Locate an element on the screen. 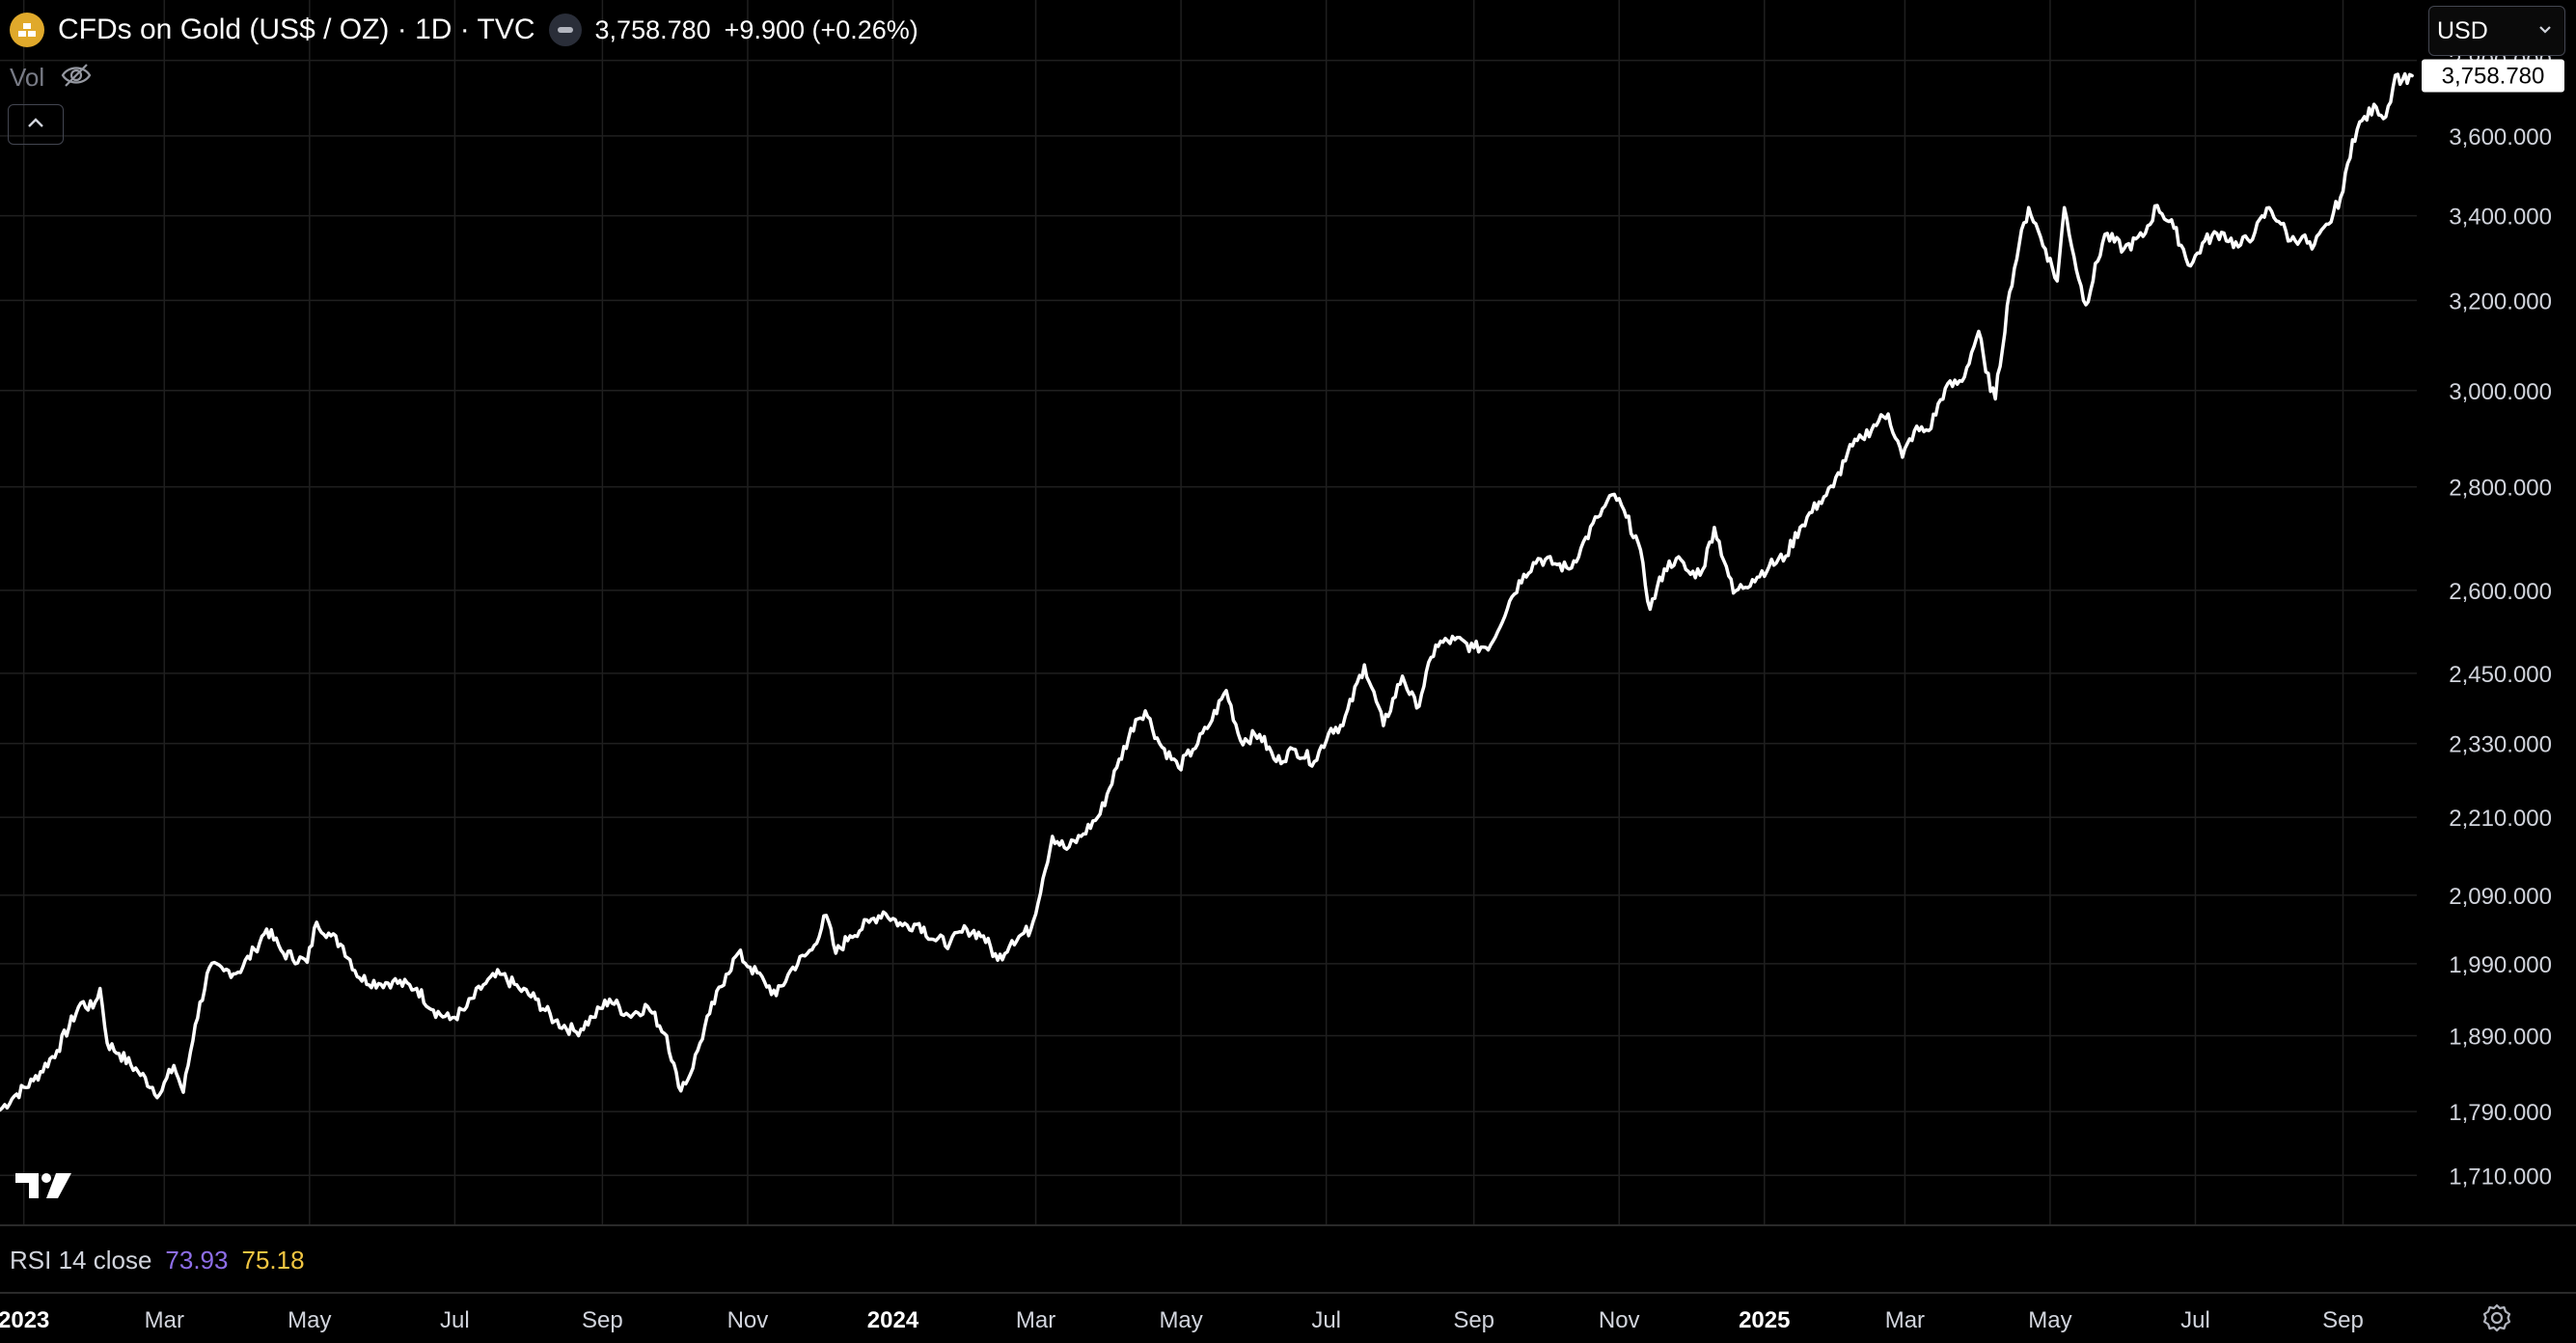 The height and width of the screenshot is (1343, 2576). y-tick-label: 2,330.000 is located at coordinates (2500, 745).